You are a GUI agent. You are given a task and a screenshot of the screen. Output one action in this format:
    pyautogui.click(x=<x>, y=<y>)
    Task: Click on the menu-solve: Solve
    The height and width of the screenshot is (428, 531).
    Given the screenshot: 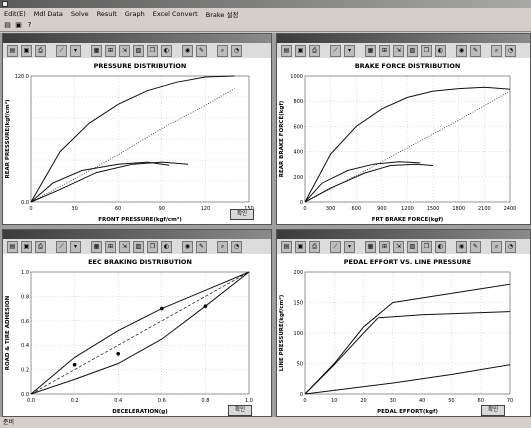 What is the action you would take?
    pyautogui.click(x=79, y=14)
    